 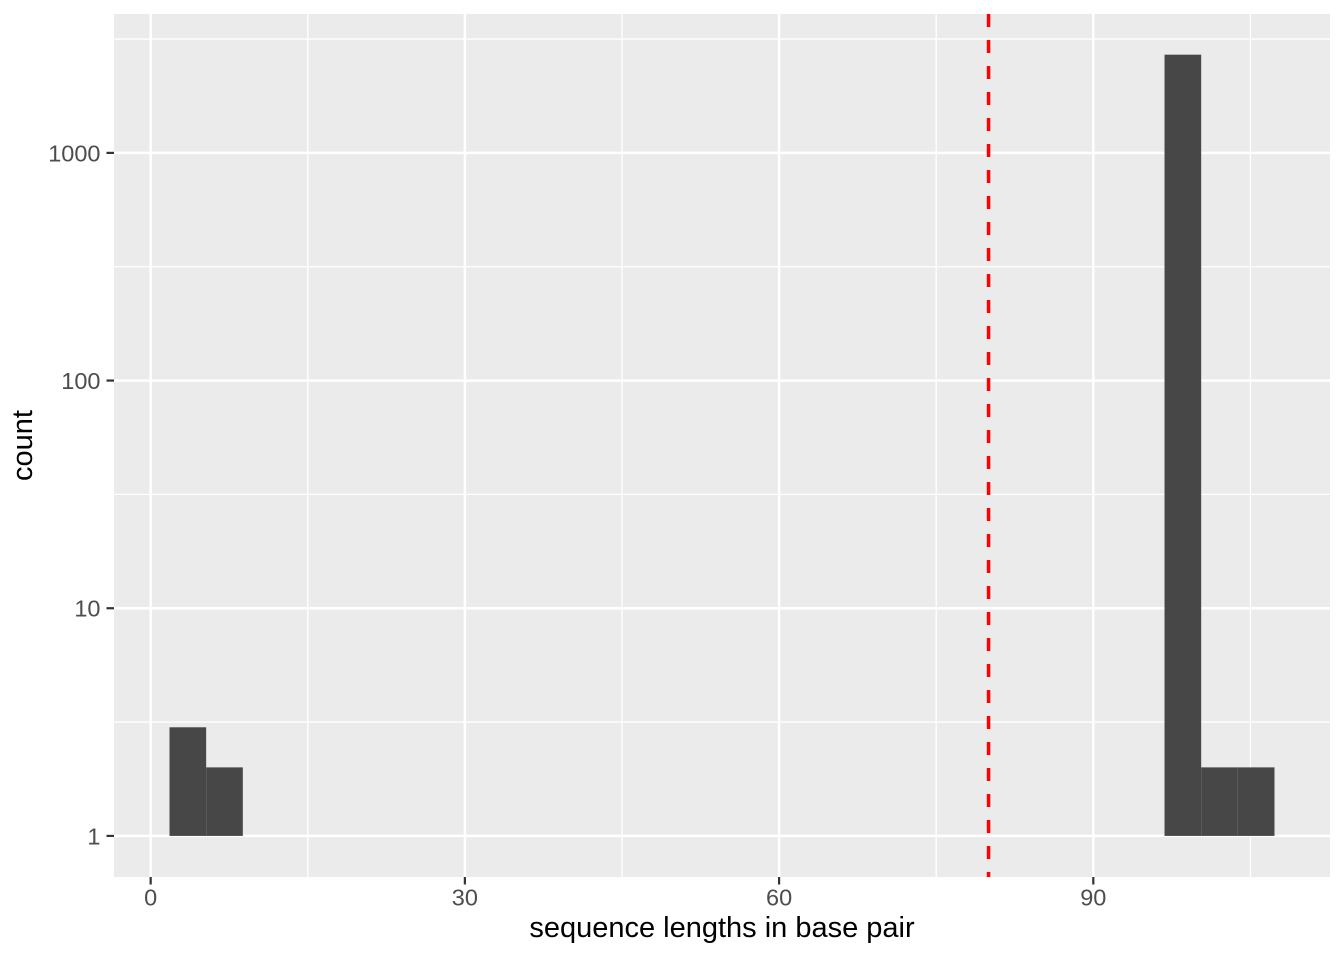 What do you see at coordinates (465, 898) in the screenshot?
I see `x-axis-tick-label: 30` at bounding box center [465, 898].